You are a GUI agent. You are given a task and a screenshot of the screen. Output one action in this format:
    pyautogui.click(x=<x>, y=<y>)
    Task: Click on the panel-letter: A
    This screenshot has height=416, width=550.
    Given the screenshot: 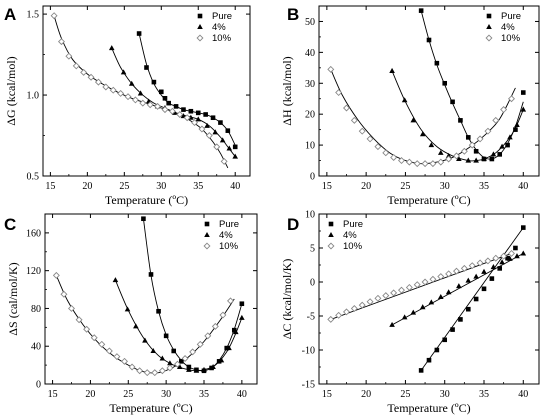 What is the action you would take?
    pyautogui.click(x=10, y=14)
    